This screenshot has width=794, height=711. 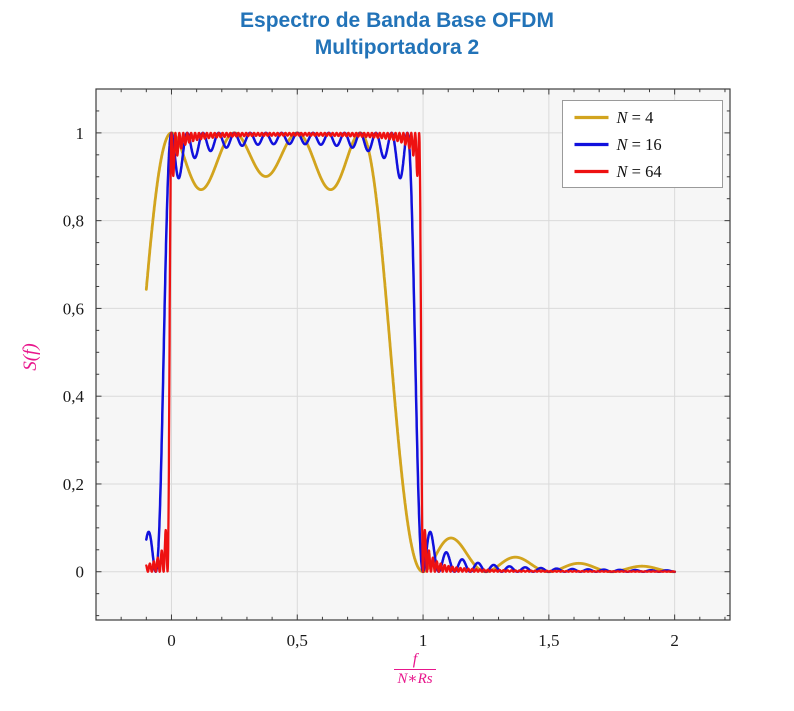 I want to click on y-tick-label: 0,8, so click(x=73, y=221).